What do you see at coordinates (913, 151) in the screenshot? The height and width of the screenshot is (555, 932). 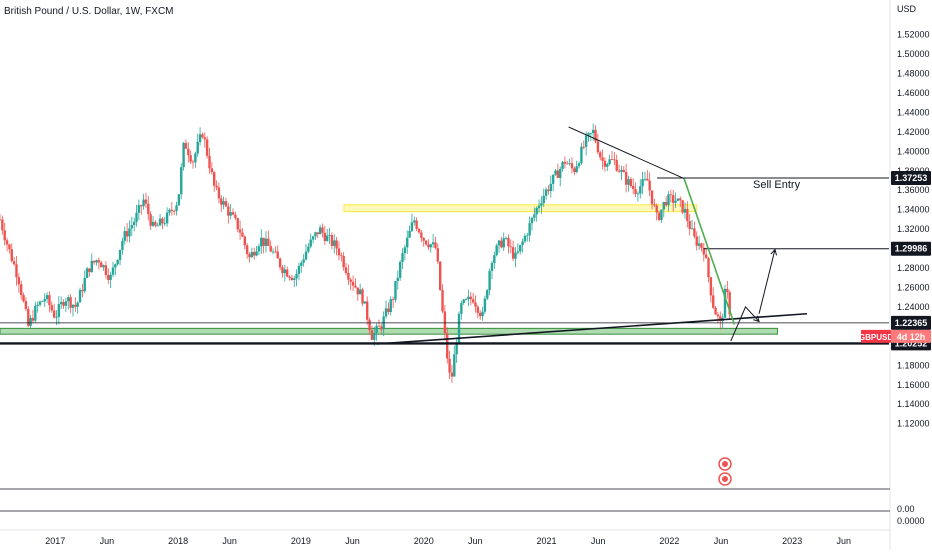 I see `y-tick-label: 1.40000` at bounding box center [913, 151].